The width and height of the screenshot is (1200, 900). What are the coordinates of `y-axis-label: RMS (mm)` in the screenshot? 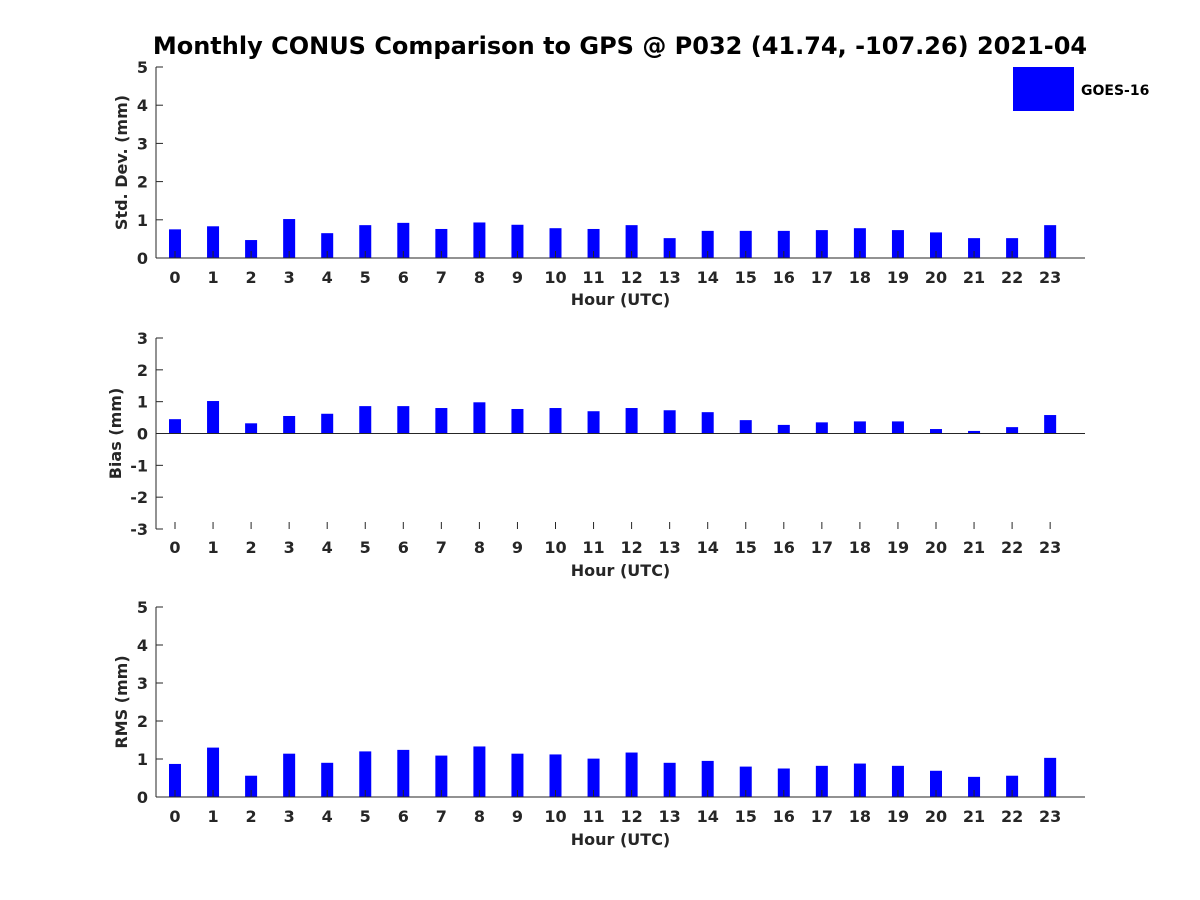 It's located at (121, 701).